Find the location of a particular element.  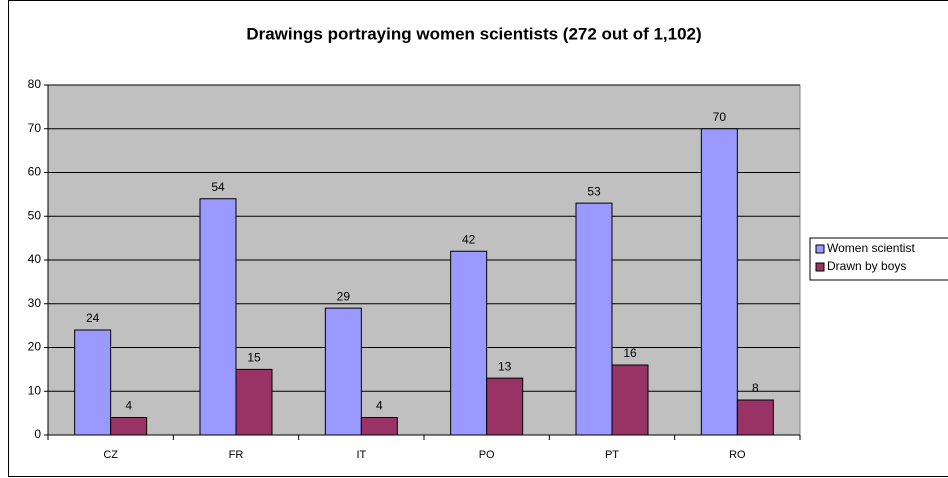

y-tick-label: 10 is located at coordinates (35, 390).